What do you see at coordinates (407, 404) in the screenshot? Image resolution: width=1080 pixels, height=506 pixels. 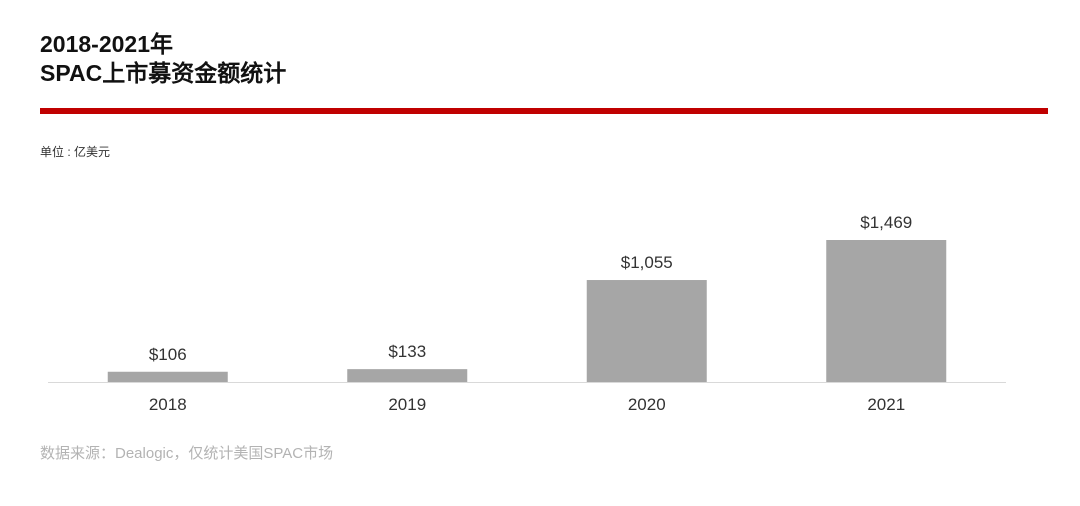 I see `x-tick-label-2019: 2019` at bounding box center [407, 404].